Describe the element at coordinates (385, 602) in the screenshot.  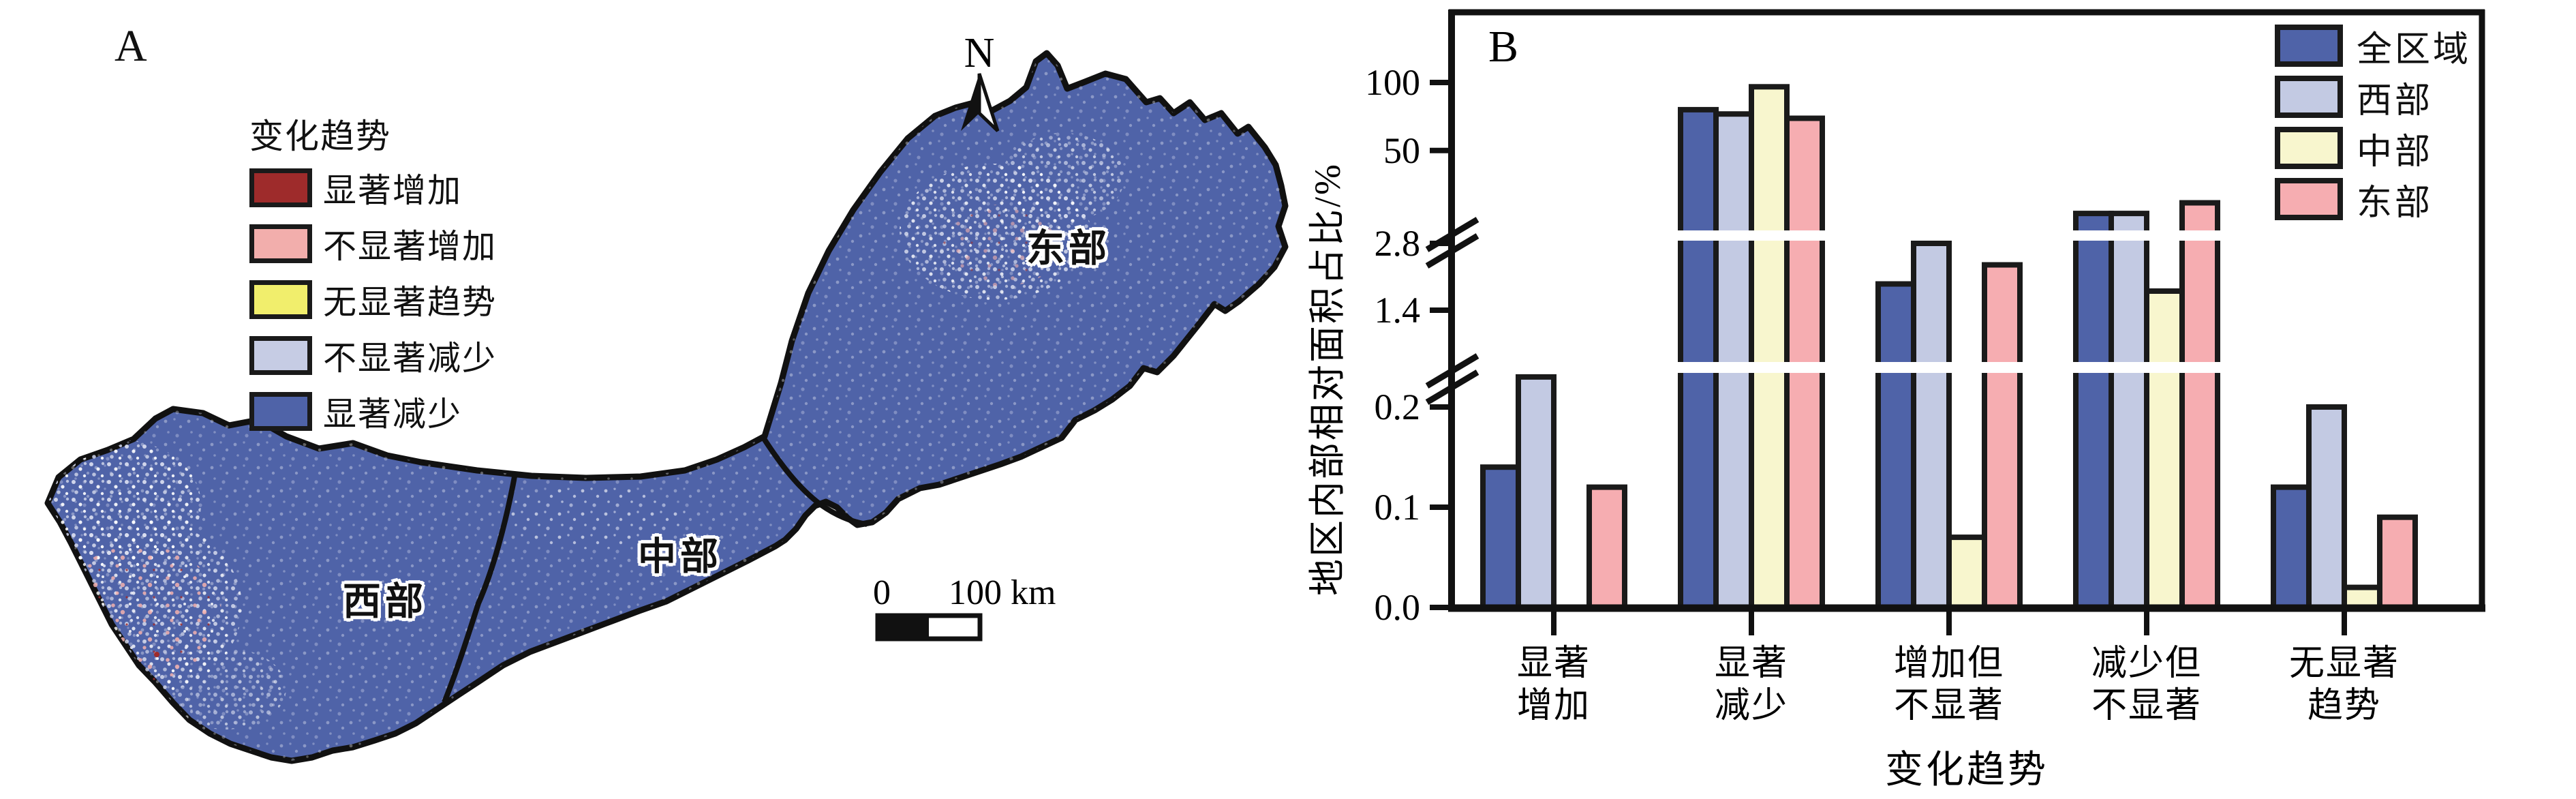
I see `region-label-west: 西部` at that location.